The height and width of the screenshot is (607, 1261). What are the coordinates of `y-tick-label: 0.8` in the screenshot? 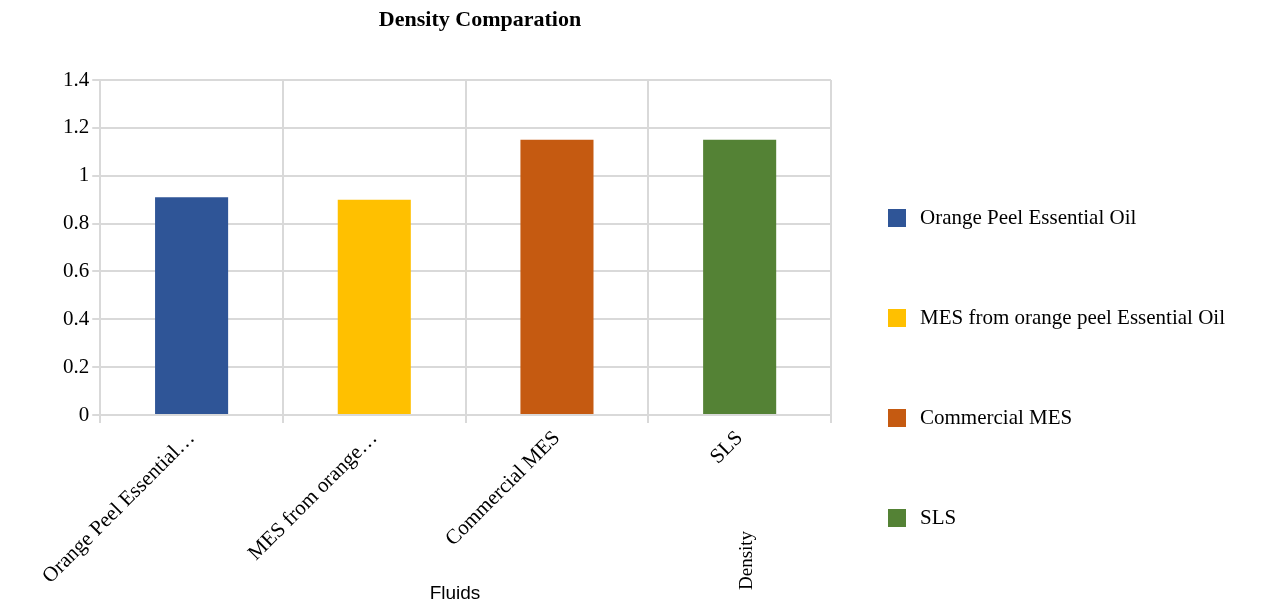 It's located at (76, 222).